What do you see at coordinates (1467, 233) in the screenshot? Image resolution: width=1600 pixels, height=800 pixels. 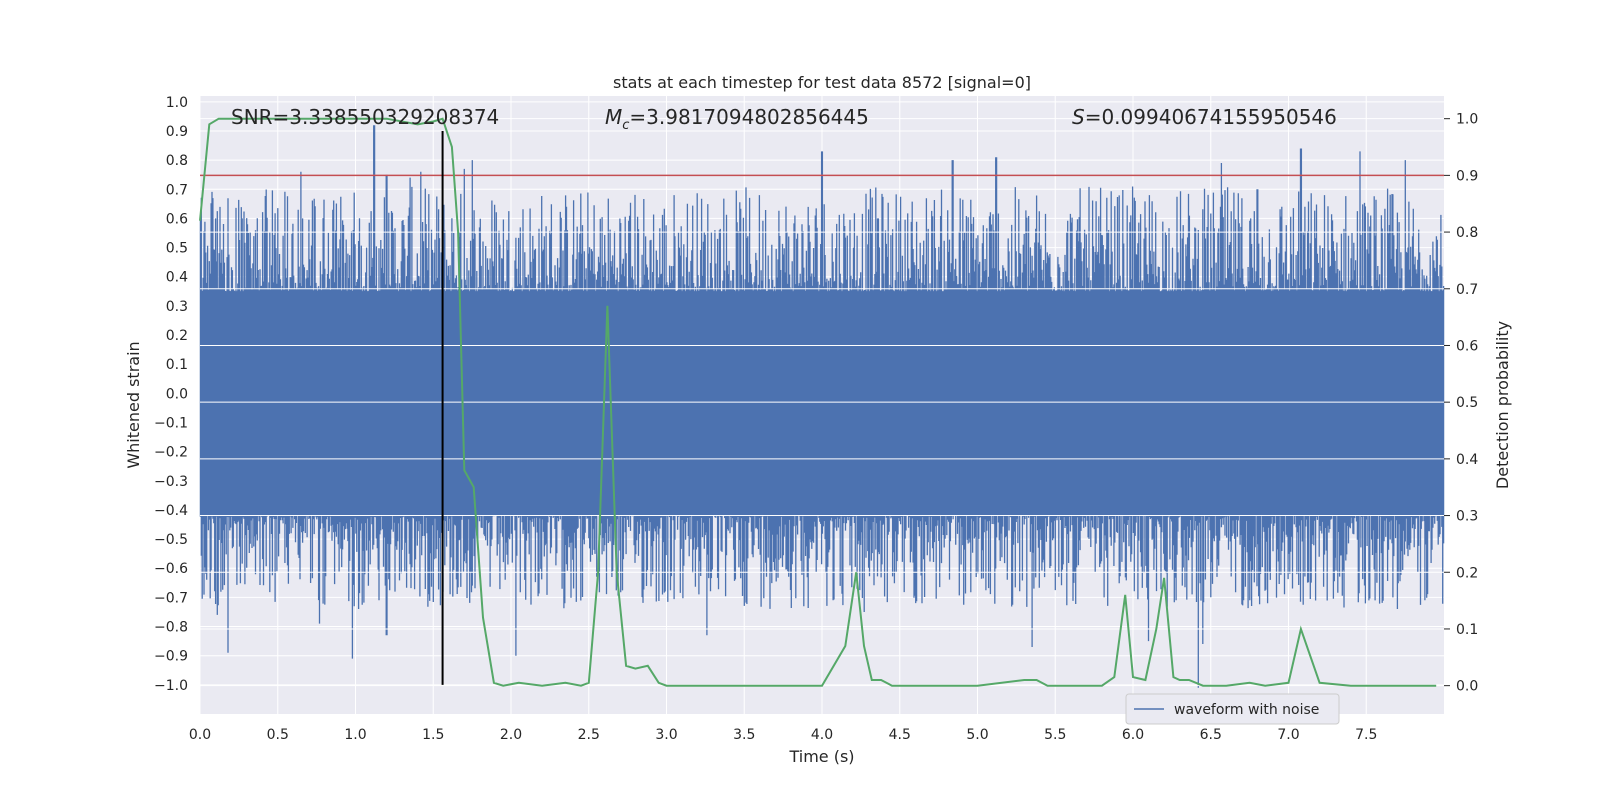 I see `y-right-tick-label: 0.8` at bounding box center [1467, 233].